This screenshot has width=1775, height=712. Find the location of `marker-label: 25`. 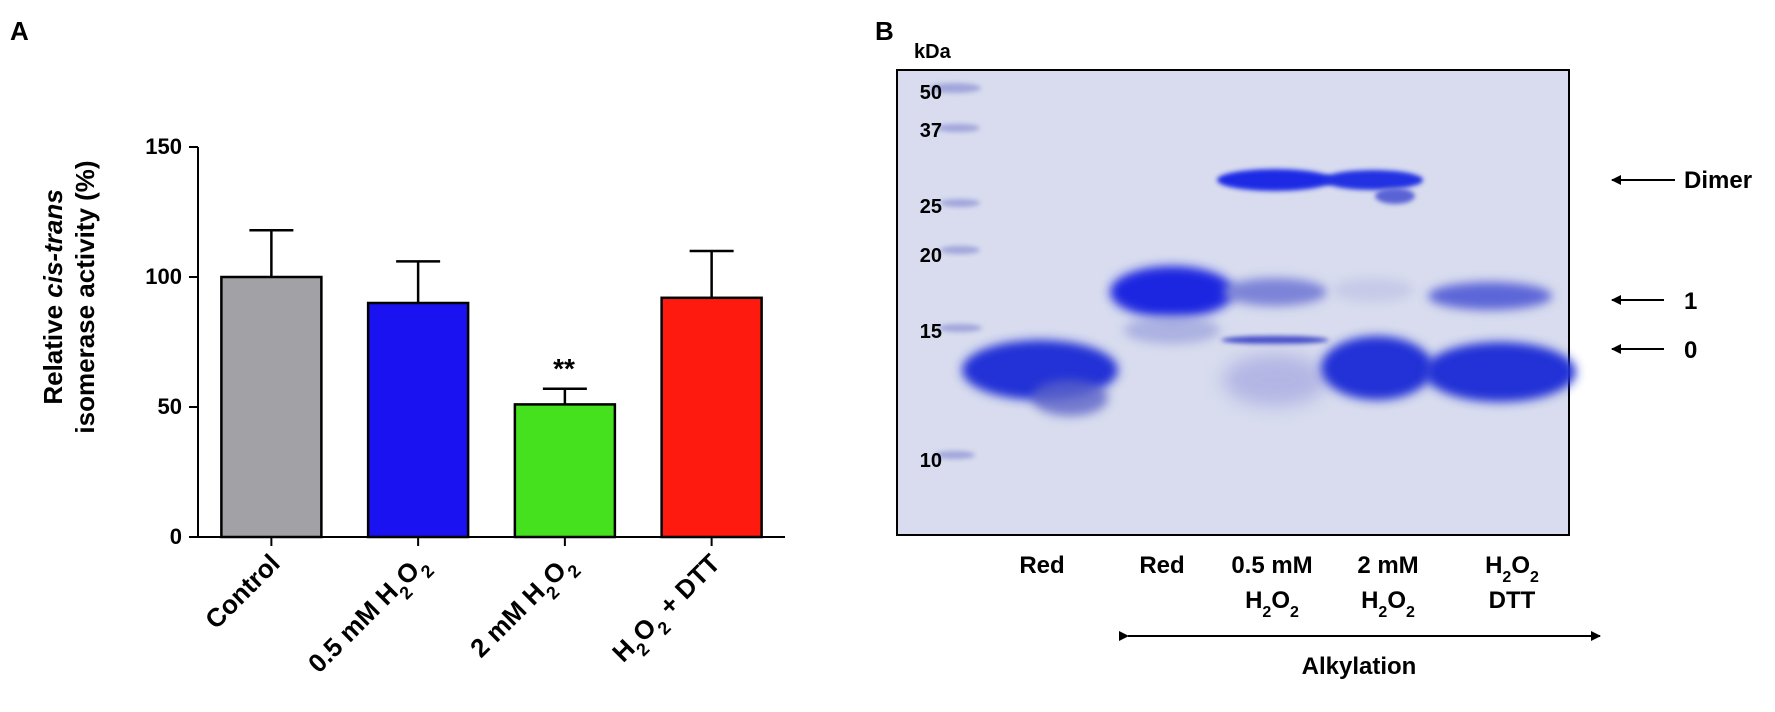

marker-label: 25 is located at coordinates (931, 207).